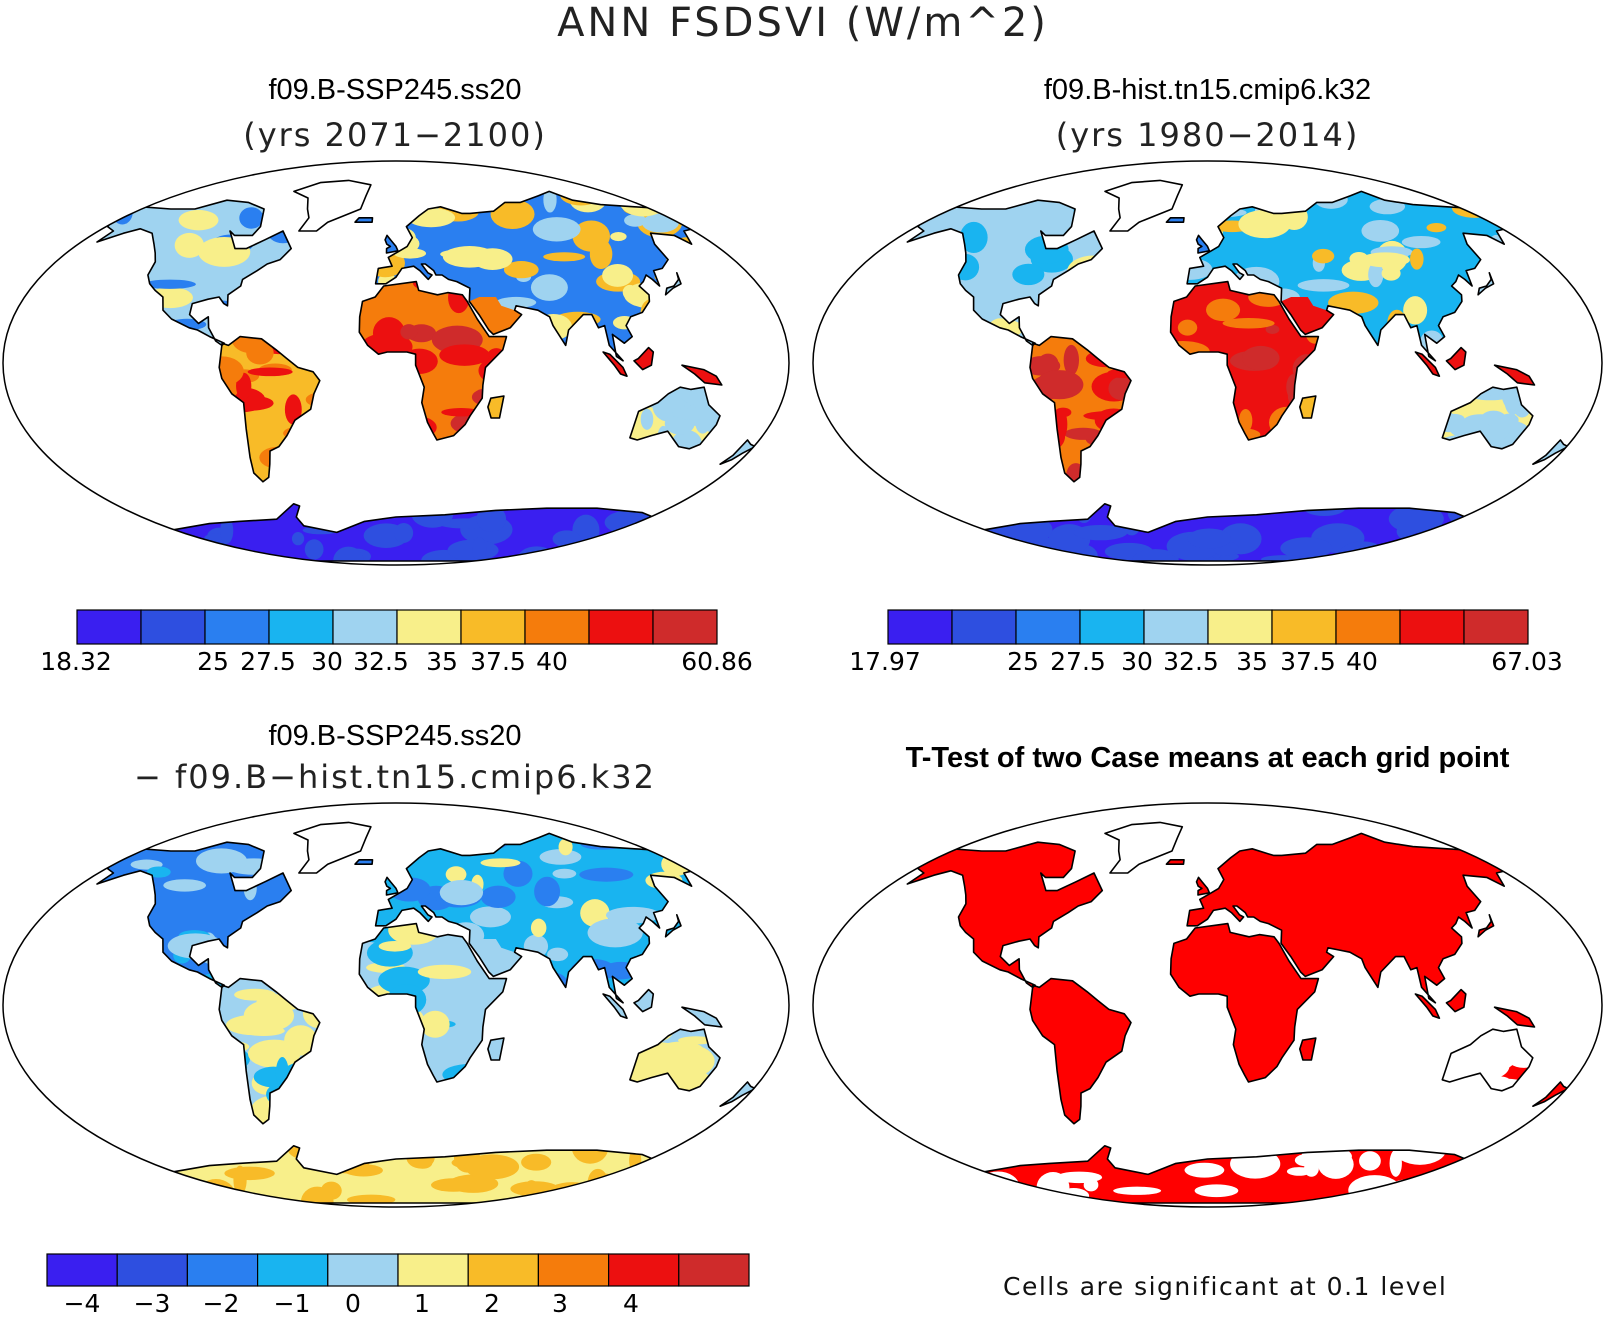 The width and height of the screenshot is (1606, 1324). What do you see at coordinates (1527, 661) in the screenshot?
I see `colorbar-tick-label: 67.03` at bounding box center [1527, 661].